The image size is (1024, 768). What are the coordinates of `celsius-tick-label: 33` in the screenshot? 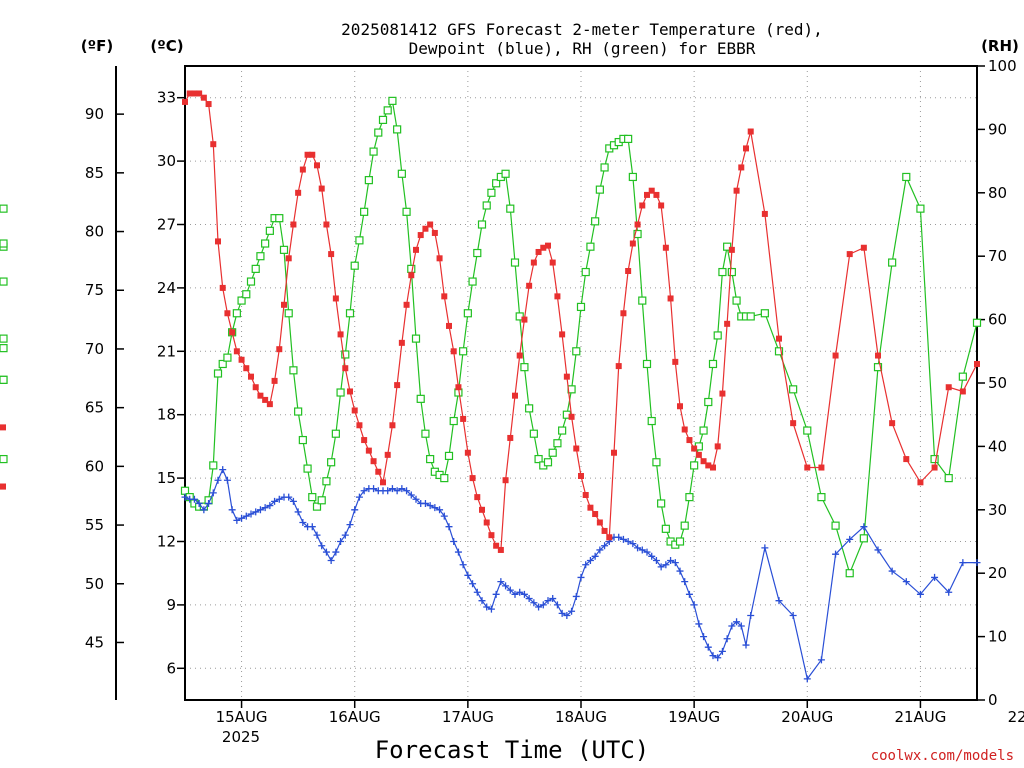 It's located at (166, 98).